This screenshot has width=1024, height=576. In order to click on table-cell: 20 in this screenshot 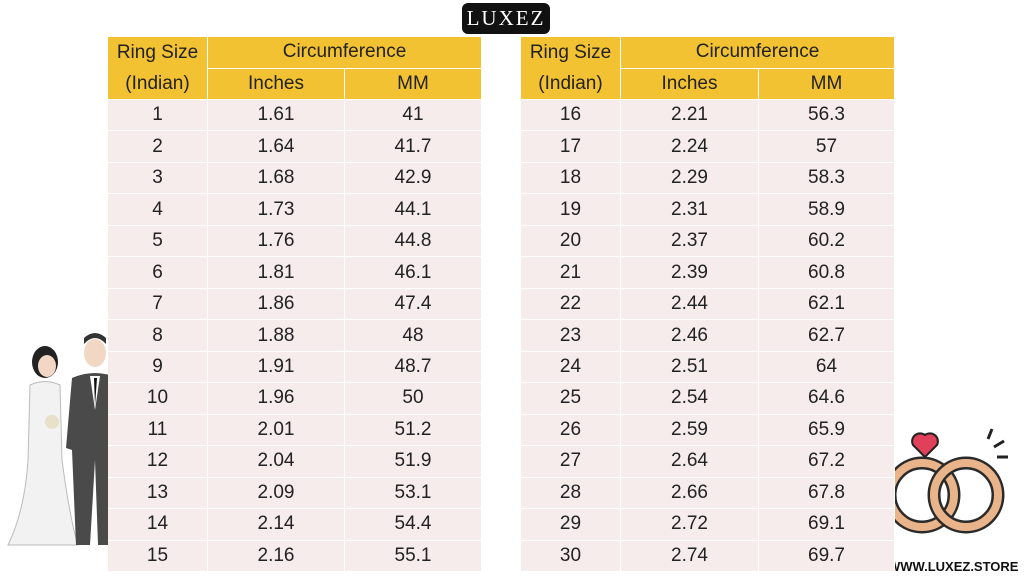, I will do `click(571, 241)`.